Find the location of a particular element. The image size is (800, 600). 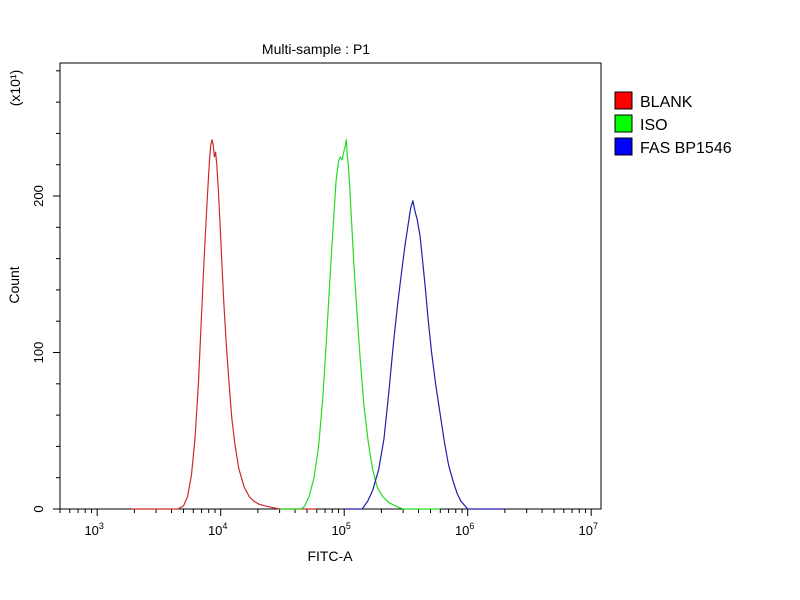

legend-swatch-fas-bp1546 is located at coordinates (623, 146).